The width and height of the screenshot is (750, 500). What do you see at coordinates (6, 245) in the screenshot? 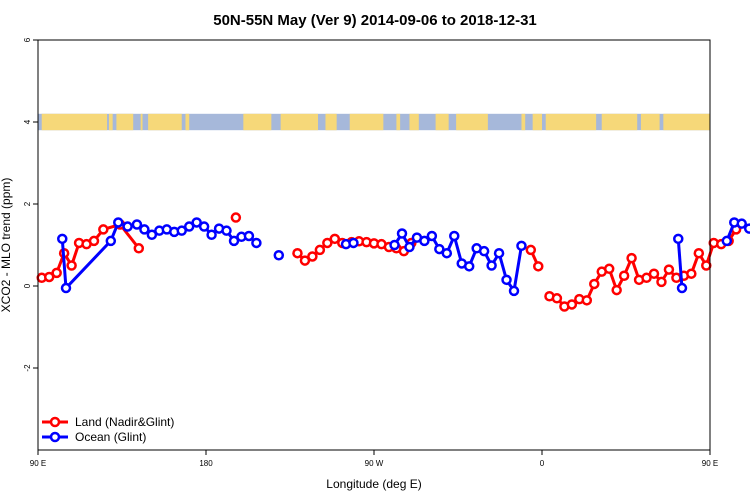
I see `y-axis-title: XCO2 - MLO trend (ppm)` at bounding box center [6, 245].